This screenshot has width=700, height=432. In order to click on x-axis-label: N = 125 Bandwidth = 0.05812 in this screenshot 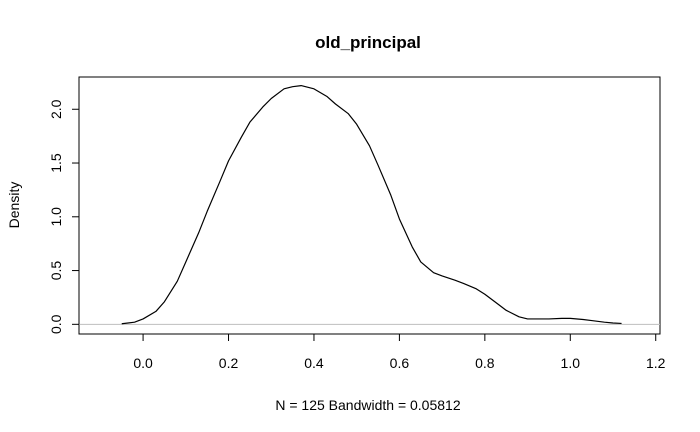, I will do `click(367, 405)`.